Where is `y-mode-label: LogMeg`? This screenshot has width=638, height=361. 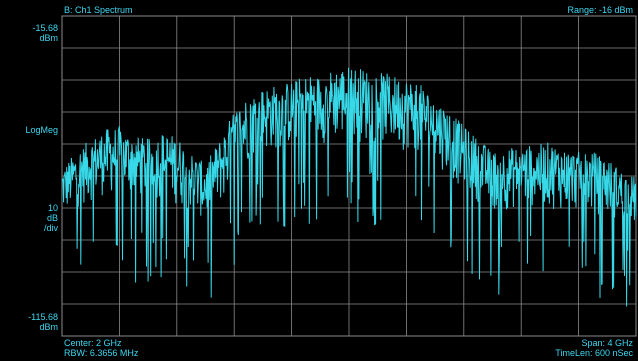 y-mode-label: LogMeg is located at coordinates (41, 130).